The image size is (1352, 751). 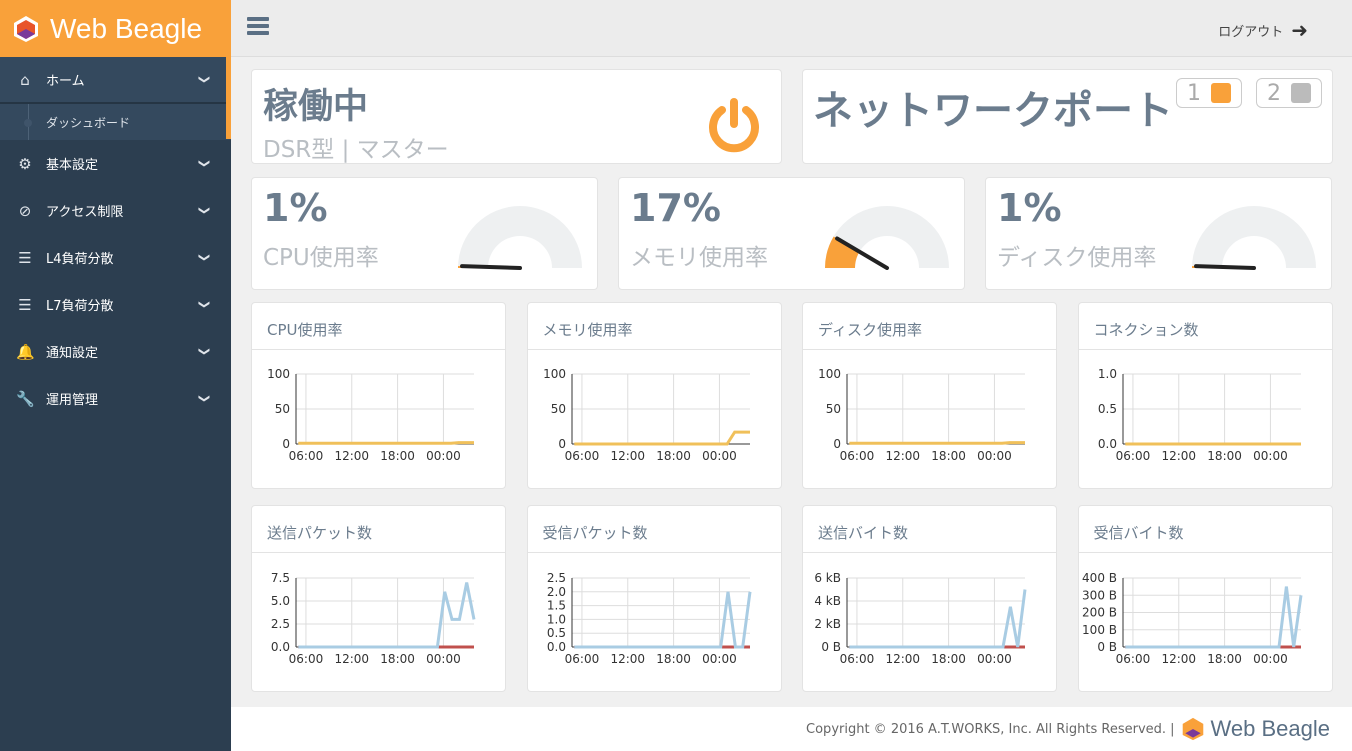 I want to click on sidebar-item-6: 🔧 運用管理 ❯, so click(x=115, y=398).